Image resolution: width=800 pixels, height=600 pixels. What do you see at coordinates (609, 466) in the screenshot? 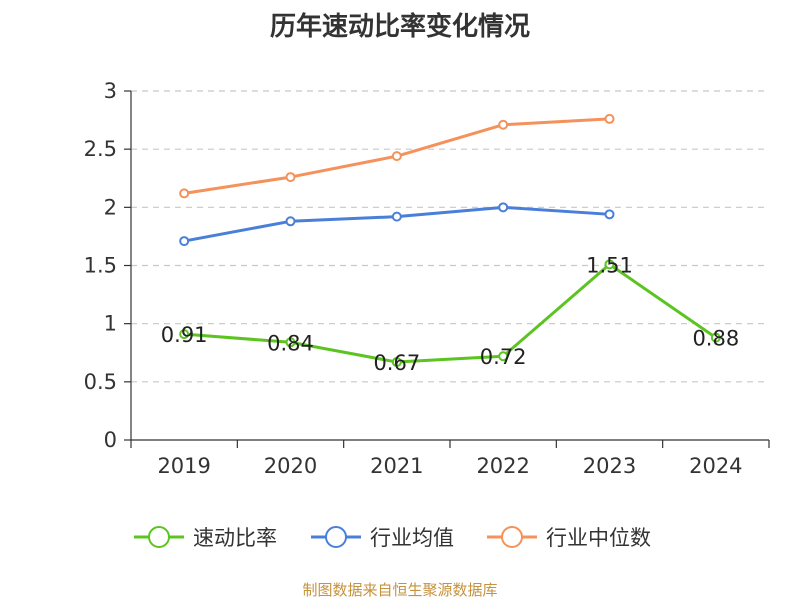
I see `x-tick-label: 2023` at bounding box center [609, 466].